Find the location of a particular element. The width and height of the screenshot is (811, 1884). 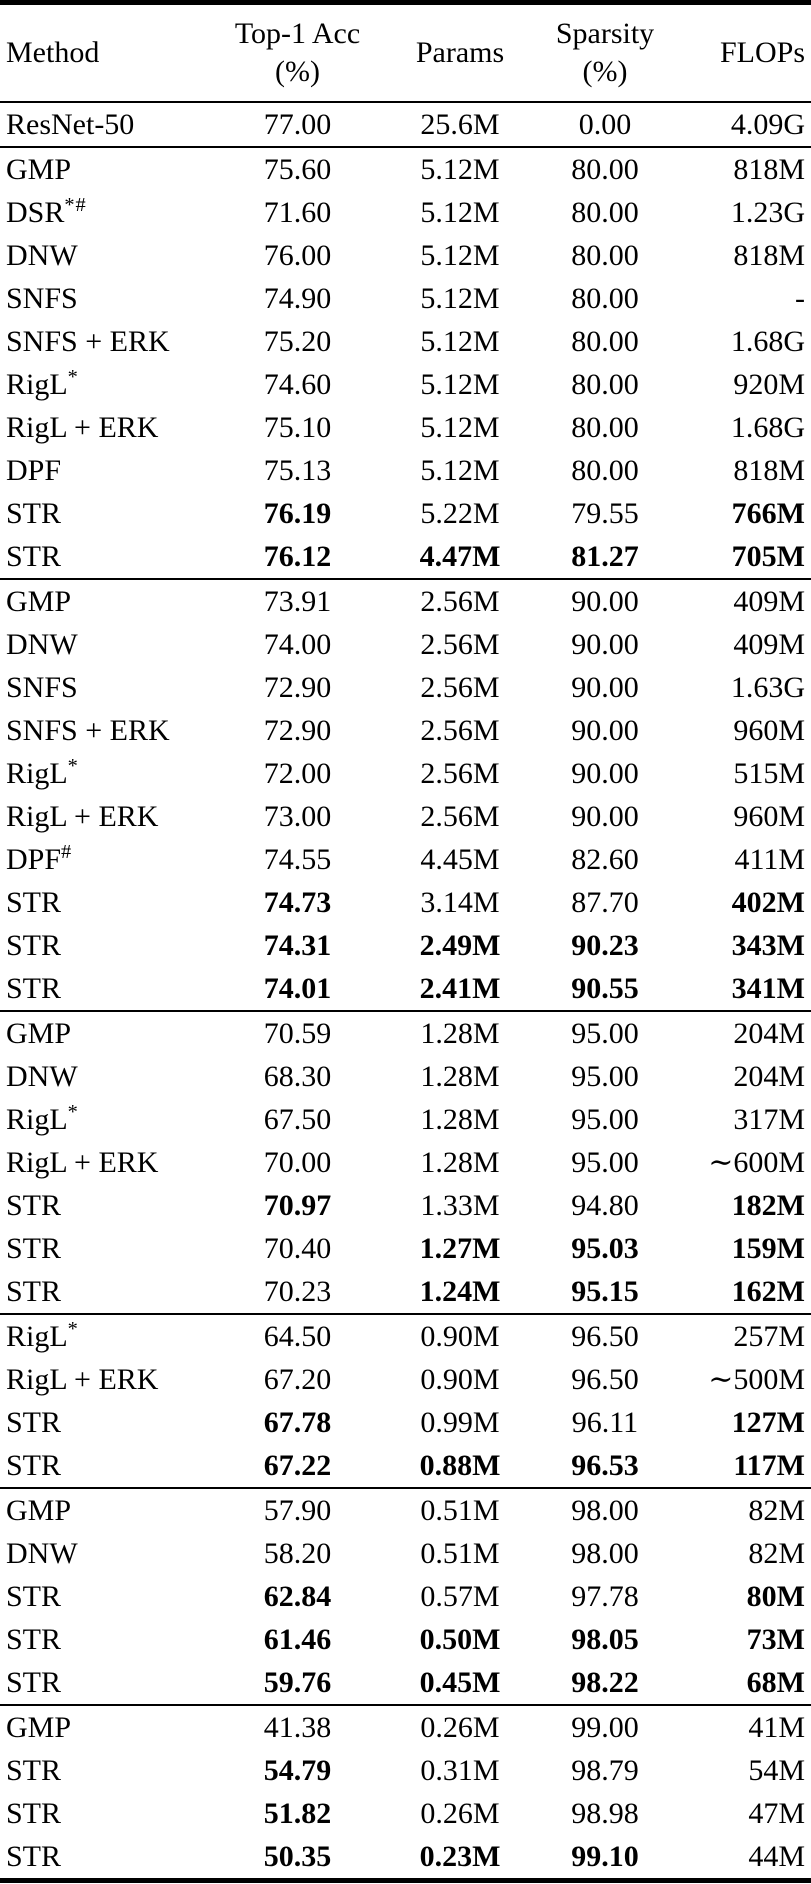

acc-cell: 74.01 is located at coordinates (297, 988).